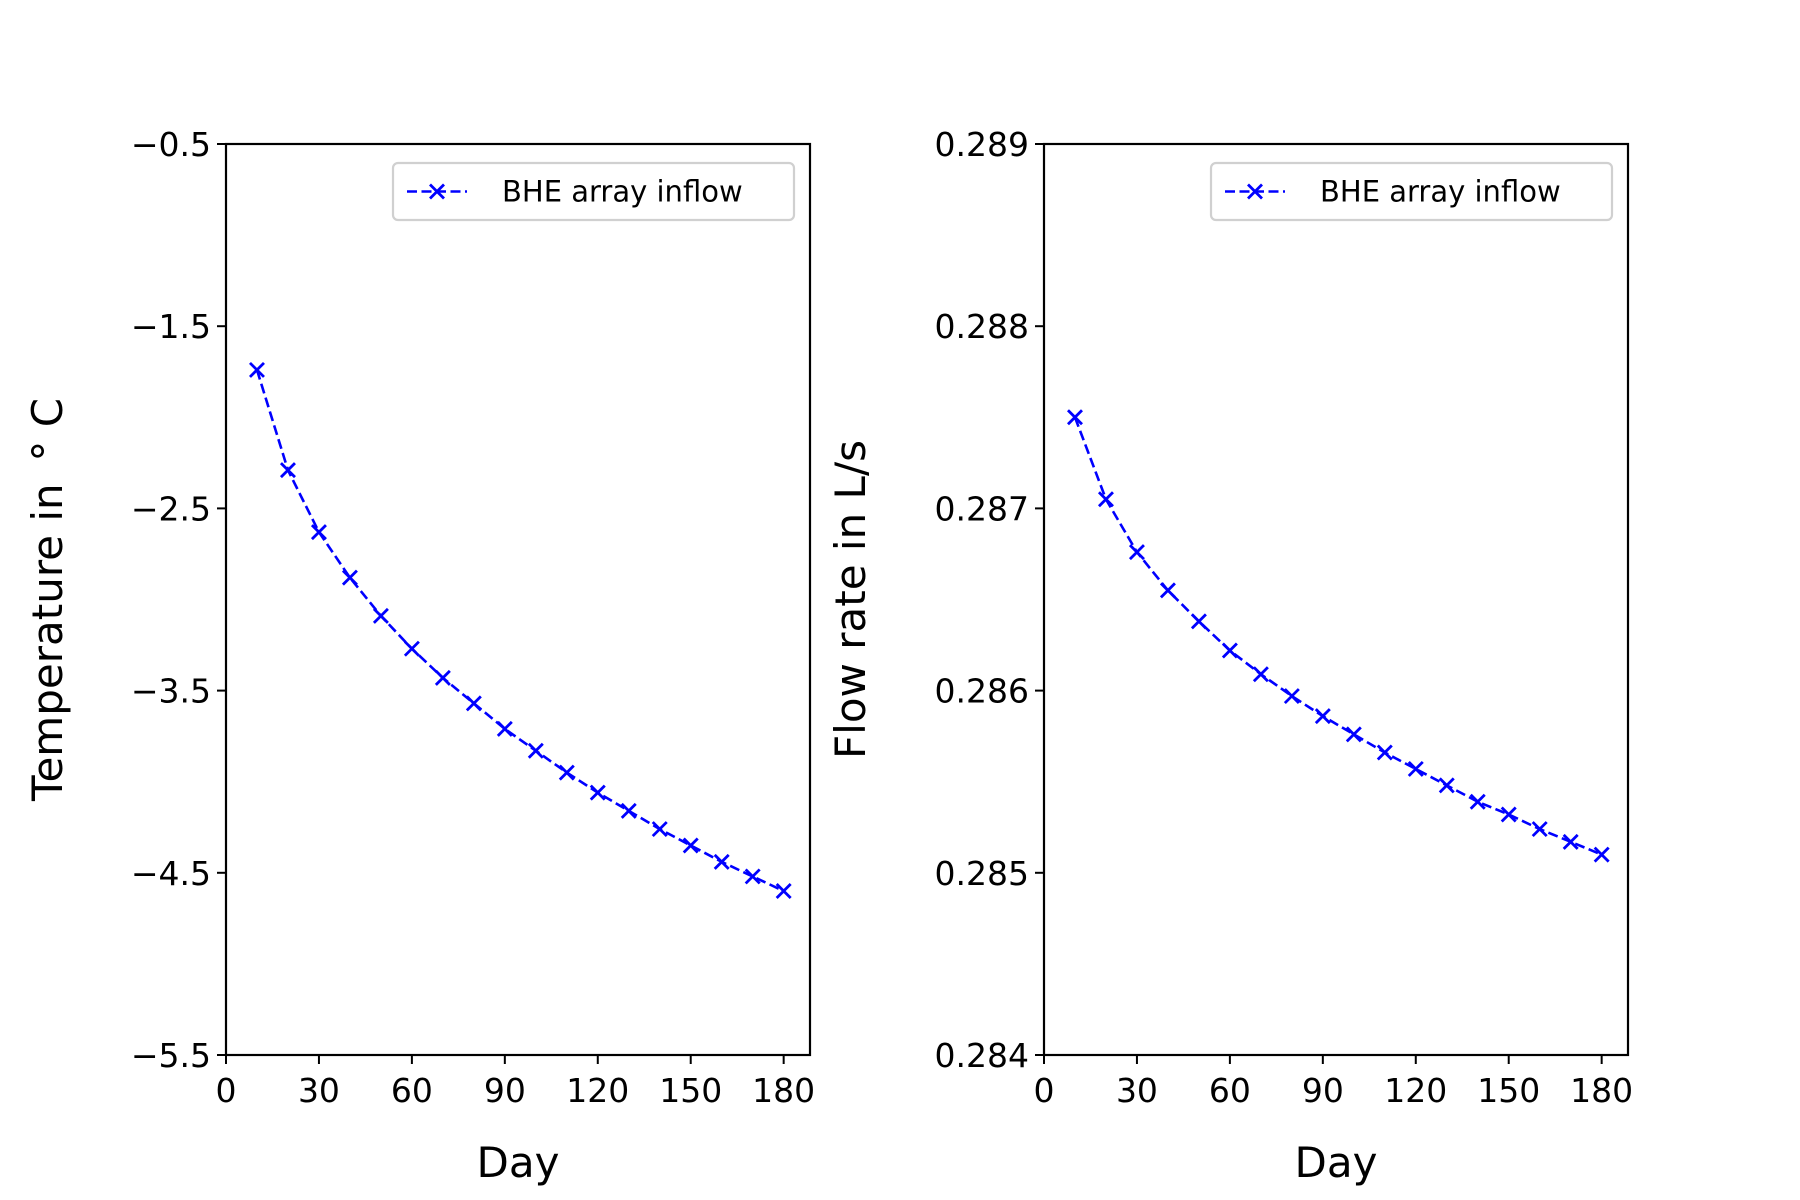 This screenshot has height=1200, width=1800. I want to click on y-tick-label: −3.5, so click(171, 691).